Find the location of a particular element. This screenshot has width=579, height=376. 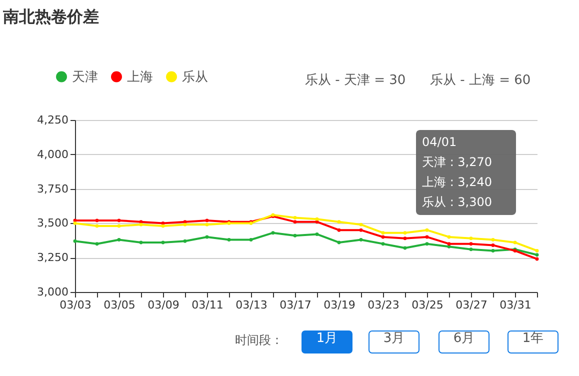

legend-label: 乐从 is located at coordinates (195, 77).